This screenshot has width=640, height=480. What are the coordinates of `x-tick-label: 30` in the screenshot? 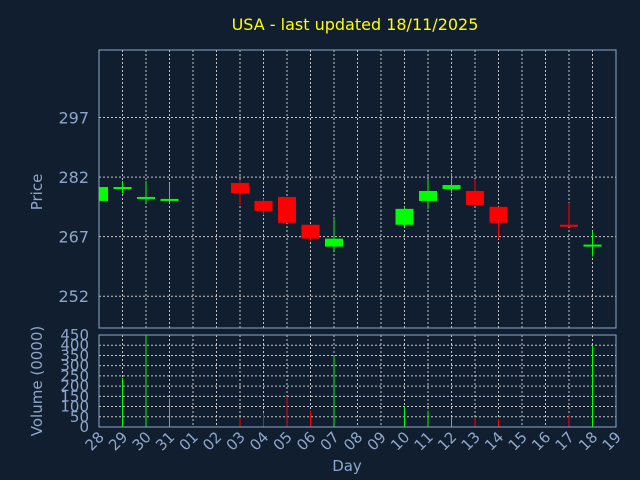 It's located at (142, 441).